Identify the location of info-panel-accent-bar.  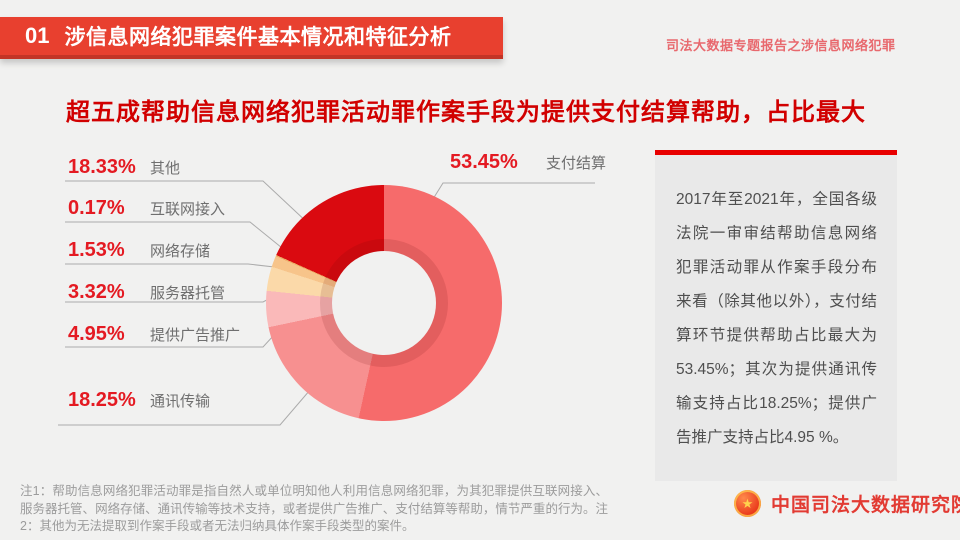
(776, 152).